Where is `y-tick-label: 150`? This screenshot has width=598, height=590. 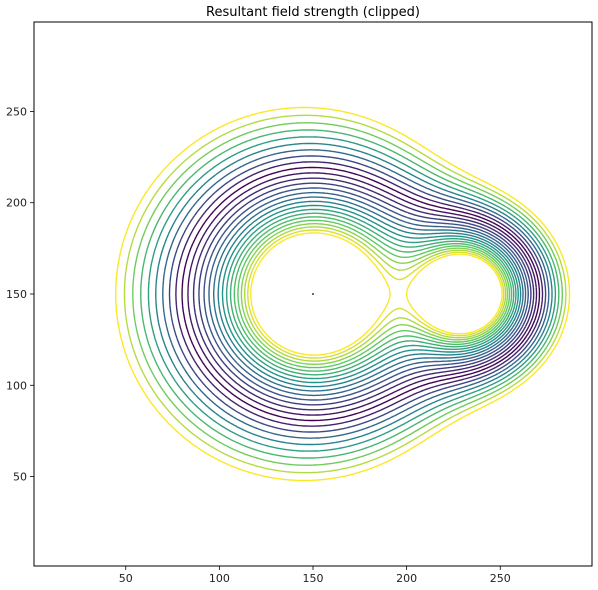 y-tick-label: 150 is located at coordinates (16, 294).